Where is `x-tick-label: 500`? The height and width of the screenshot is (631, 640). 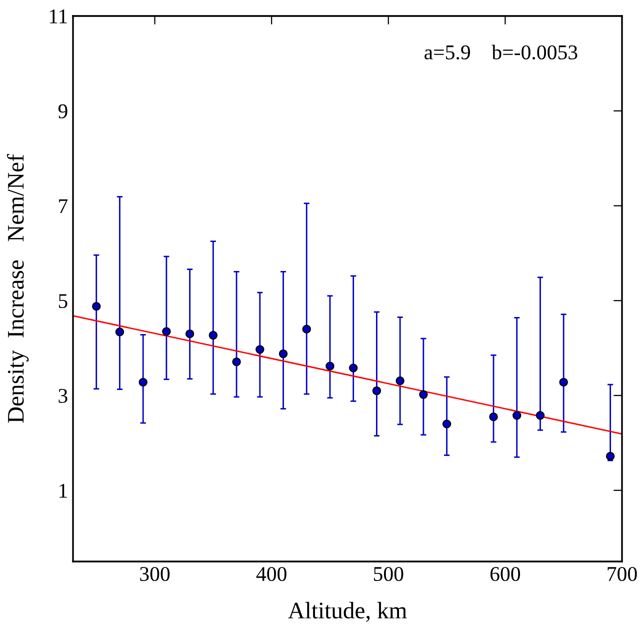
x-tick-label: 500 is located at coordinates (389, 574).